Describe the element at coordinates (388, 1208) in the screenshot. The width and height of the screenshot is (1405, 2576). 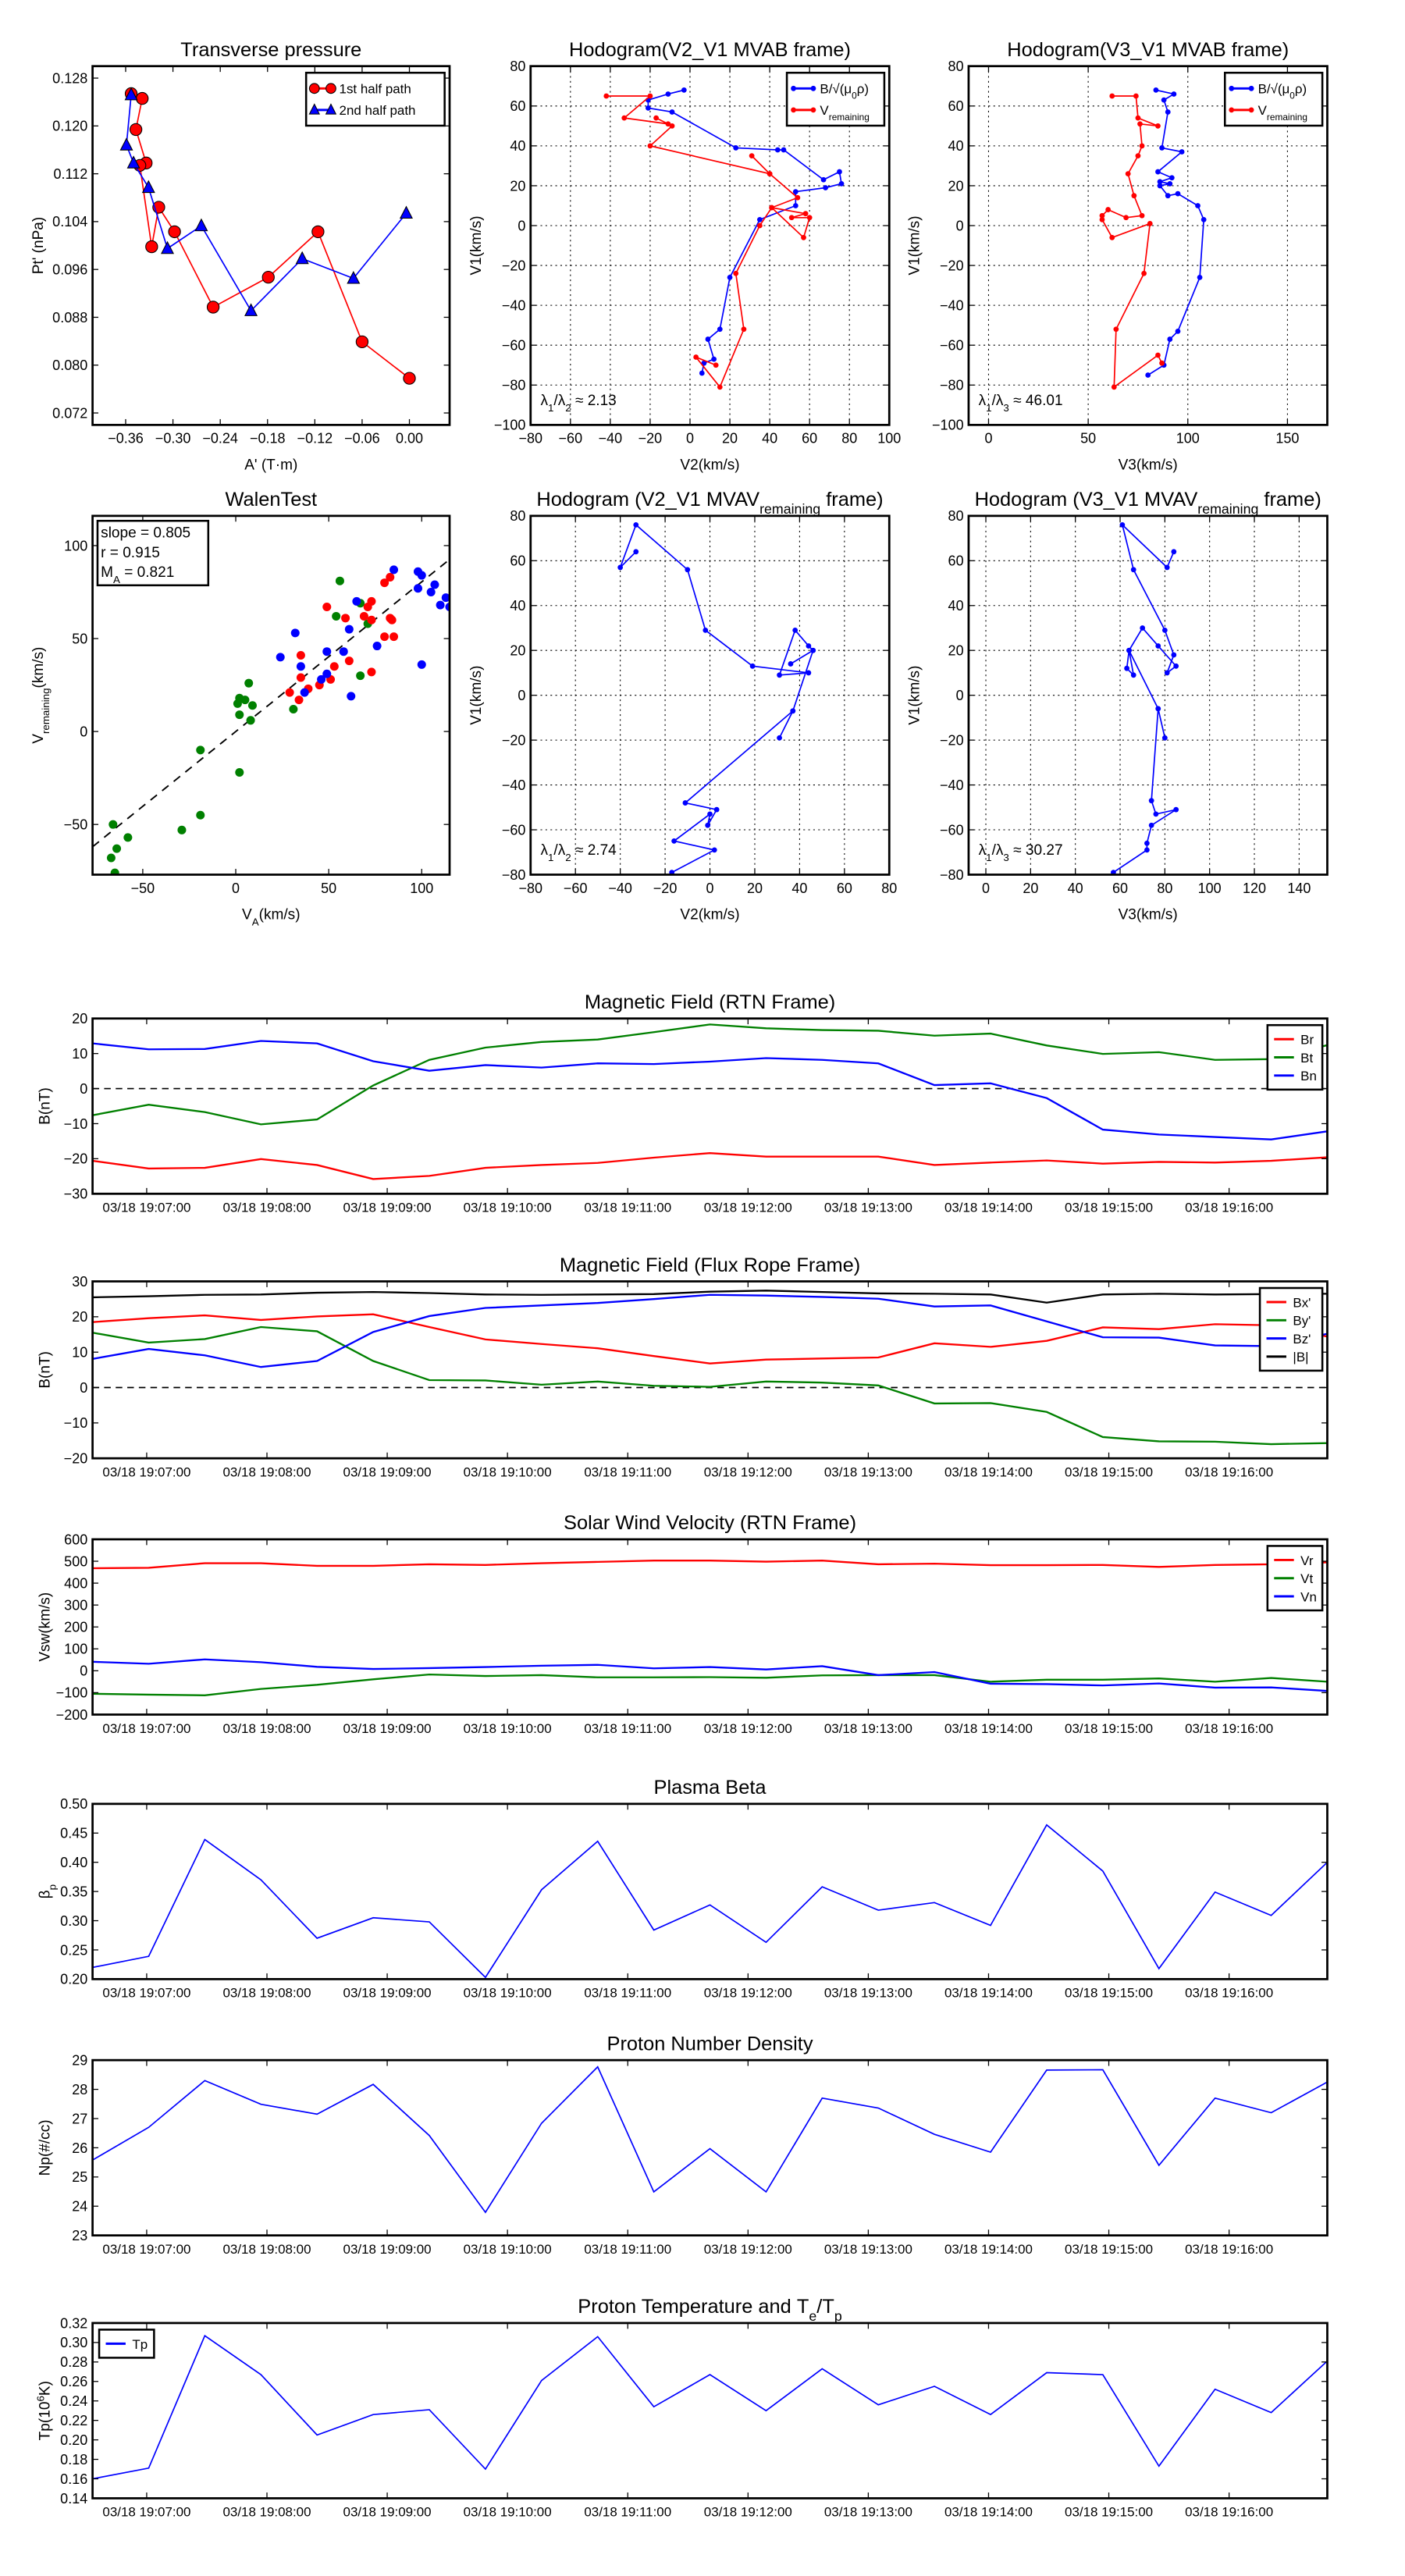
I see `x-tick-label: 03/18 19:09:00` at that location.